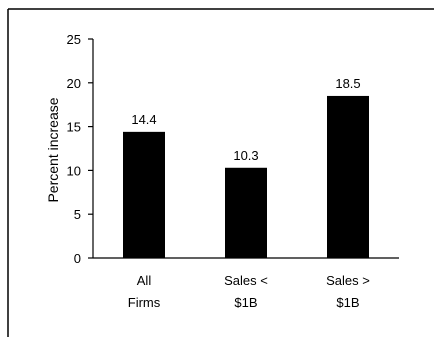 The height and width of the screenshot is (348, 434). Describe the element at coordinates (77, 214) in the screenshot. I see `y-tick-label: 5` at that location.